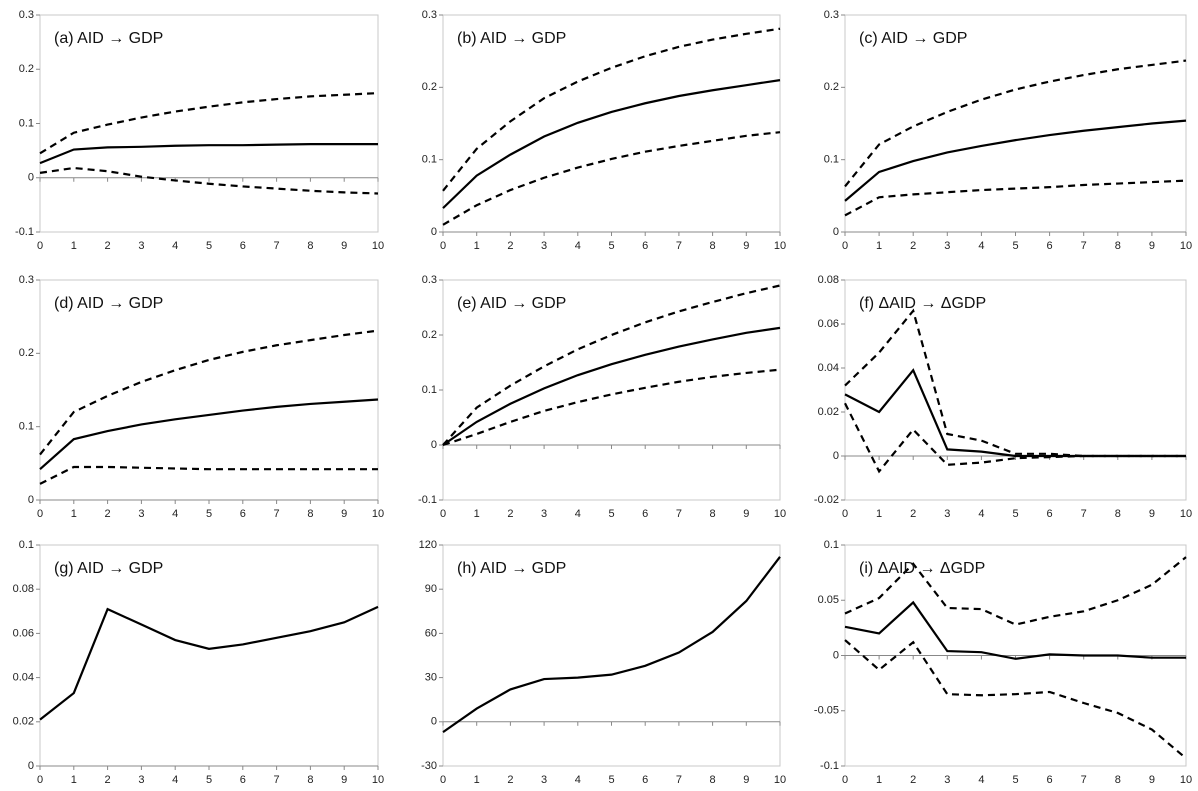  What do you see at coordinates (23, 722) in the screenshot?
I see `y-tick-label: 0.02` at bounding box center [23, 722].